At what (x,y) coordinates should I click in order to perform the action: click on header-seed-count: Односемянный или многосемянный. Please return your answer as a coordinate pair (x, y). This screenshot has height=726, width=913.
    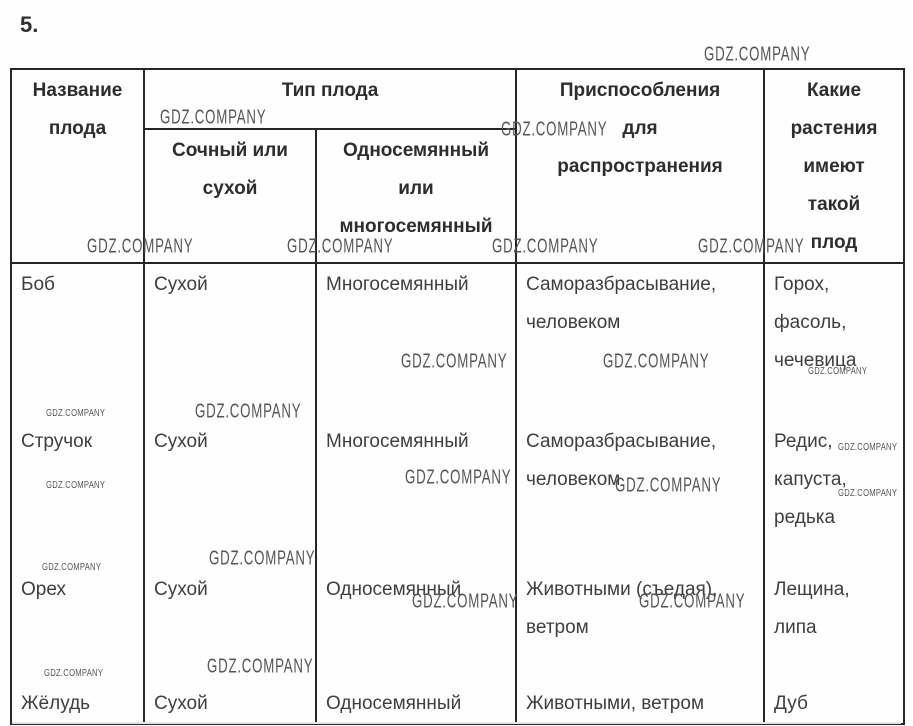
    Looking at the image, I should click on (415, 196).